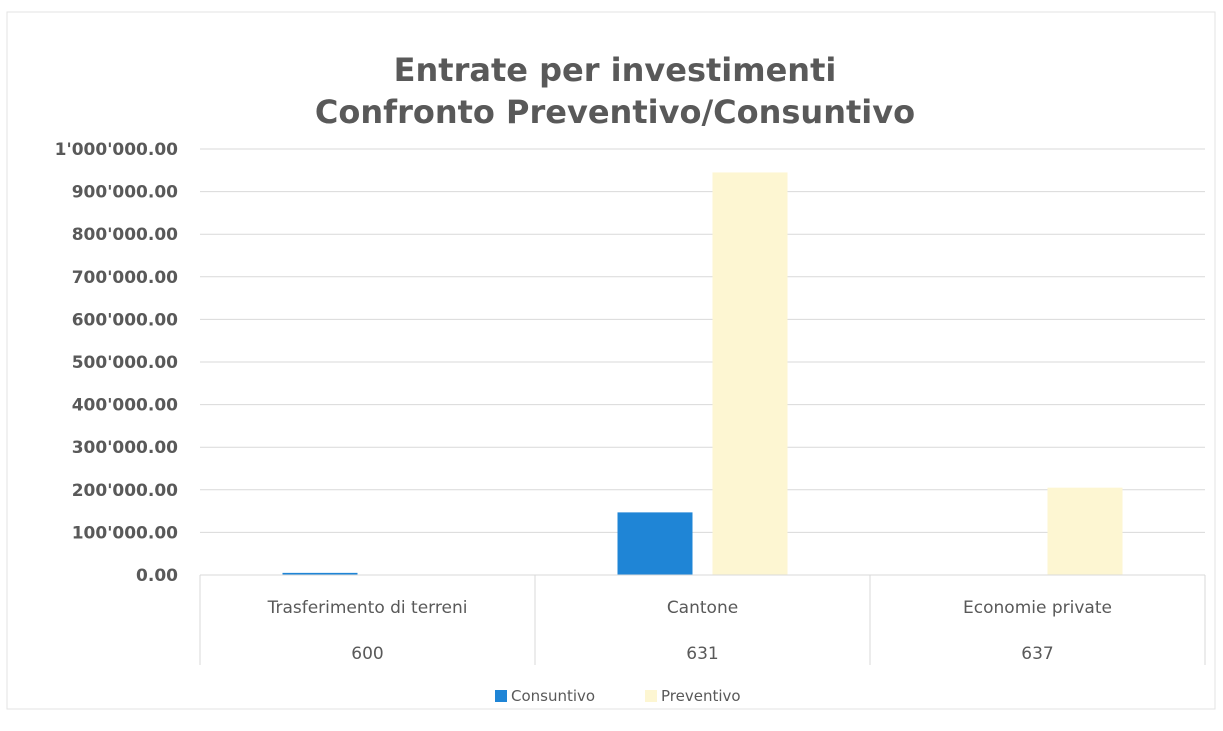 This screenshot has height=731, width=1223. What do you see at coordinates (651, 696) in the screenshot?
I see `legend-swatch-preventivo` at bounding box center [651, 696].